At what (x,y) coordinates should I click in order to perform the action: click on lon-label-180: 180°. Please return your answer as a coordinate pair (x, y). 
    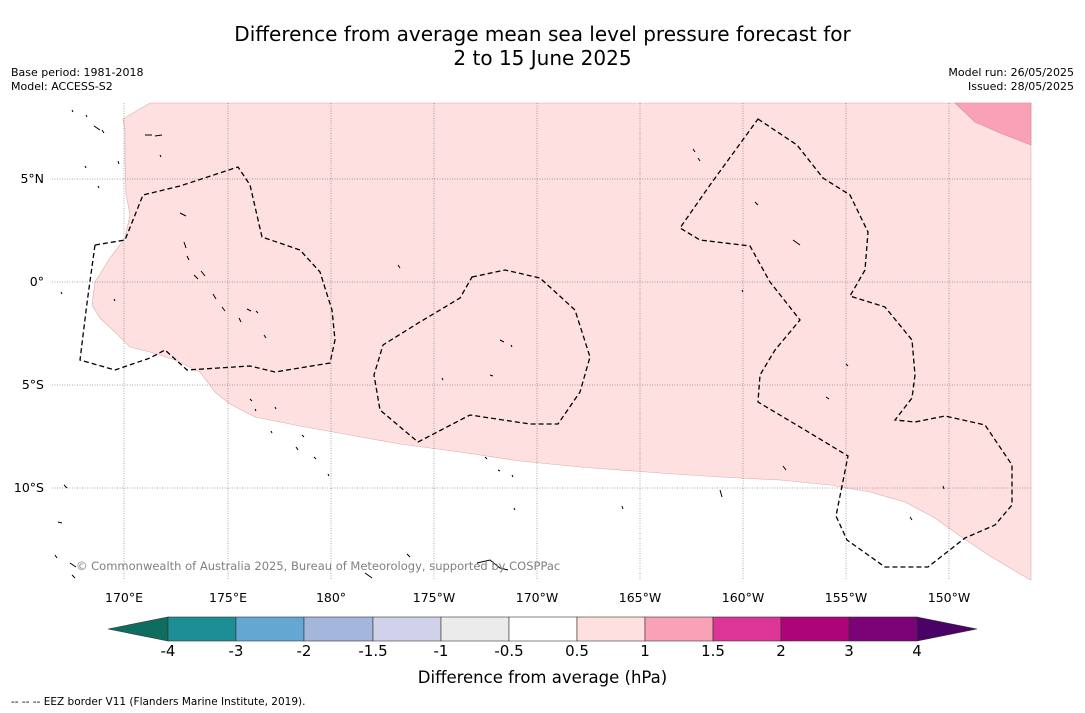
    Looking at the image, I should click on (331, 597).